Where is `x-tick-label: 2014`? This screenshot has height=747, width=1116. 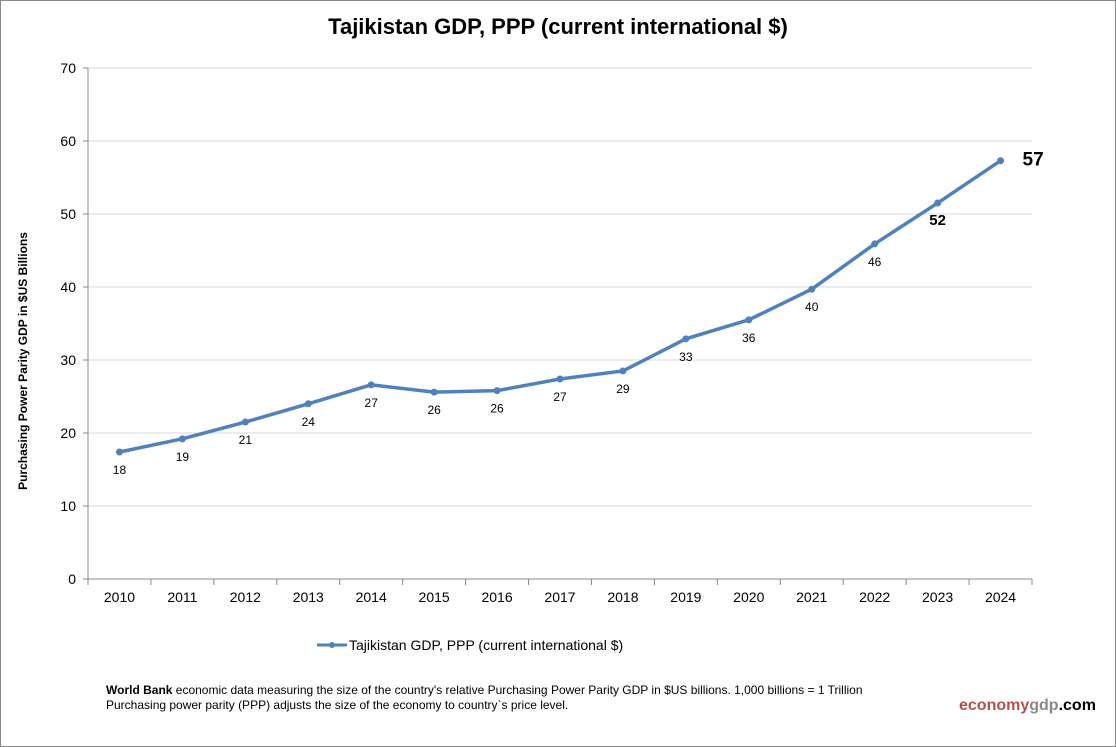 x-tick-label: 2014 is located at coordinates (371, 597).